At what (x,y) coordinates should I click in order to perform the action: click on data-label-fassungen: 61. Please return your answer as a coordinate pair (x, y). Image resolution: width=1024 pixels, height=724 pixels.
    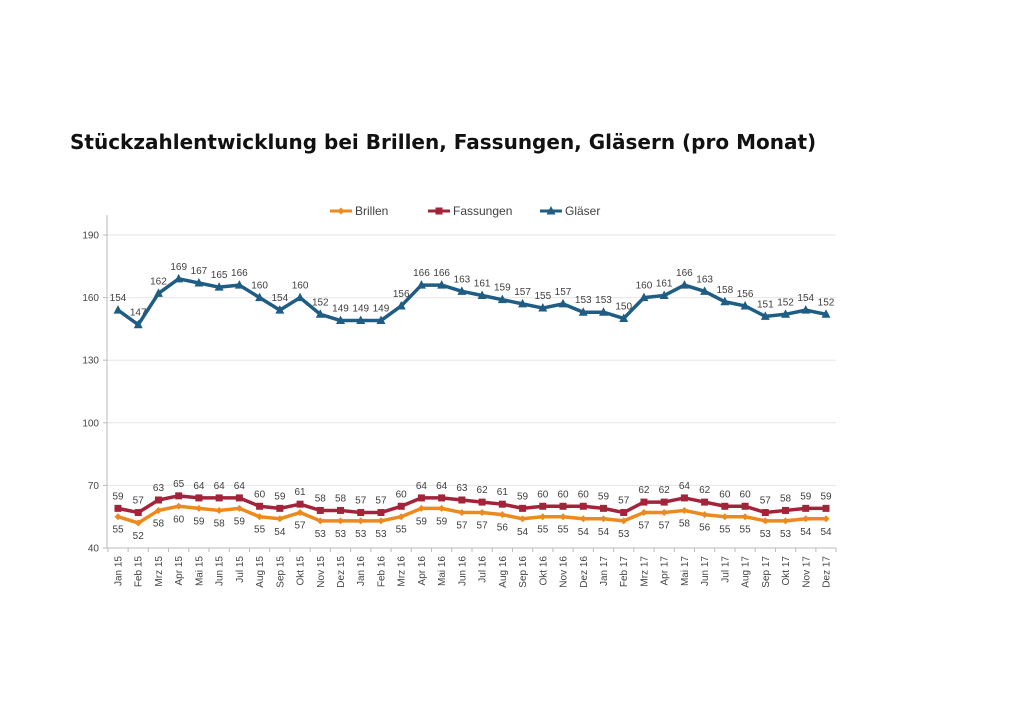
    Looking at the image, I should click on (300, 492).